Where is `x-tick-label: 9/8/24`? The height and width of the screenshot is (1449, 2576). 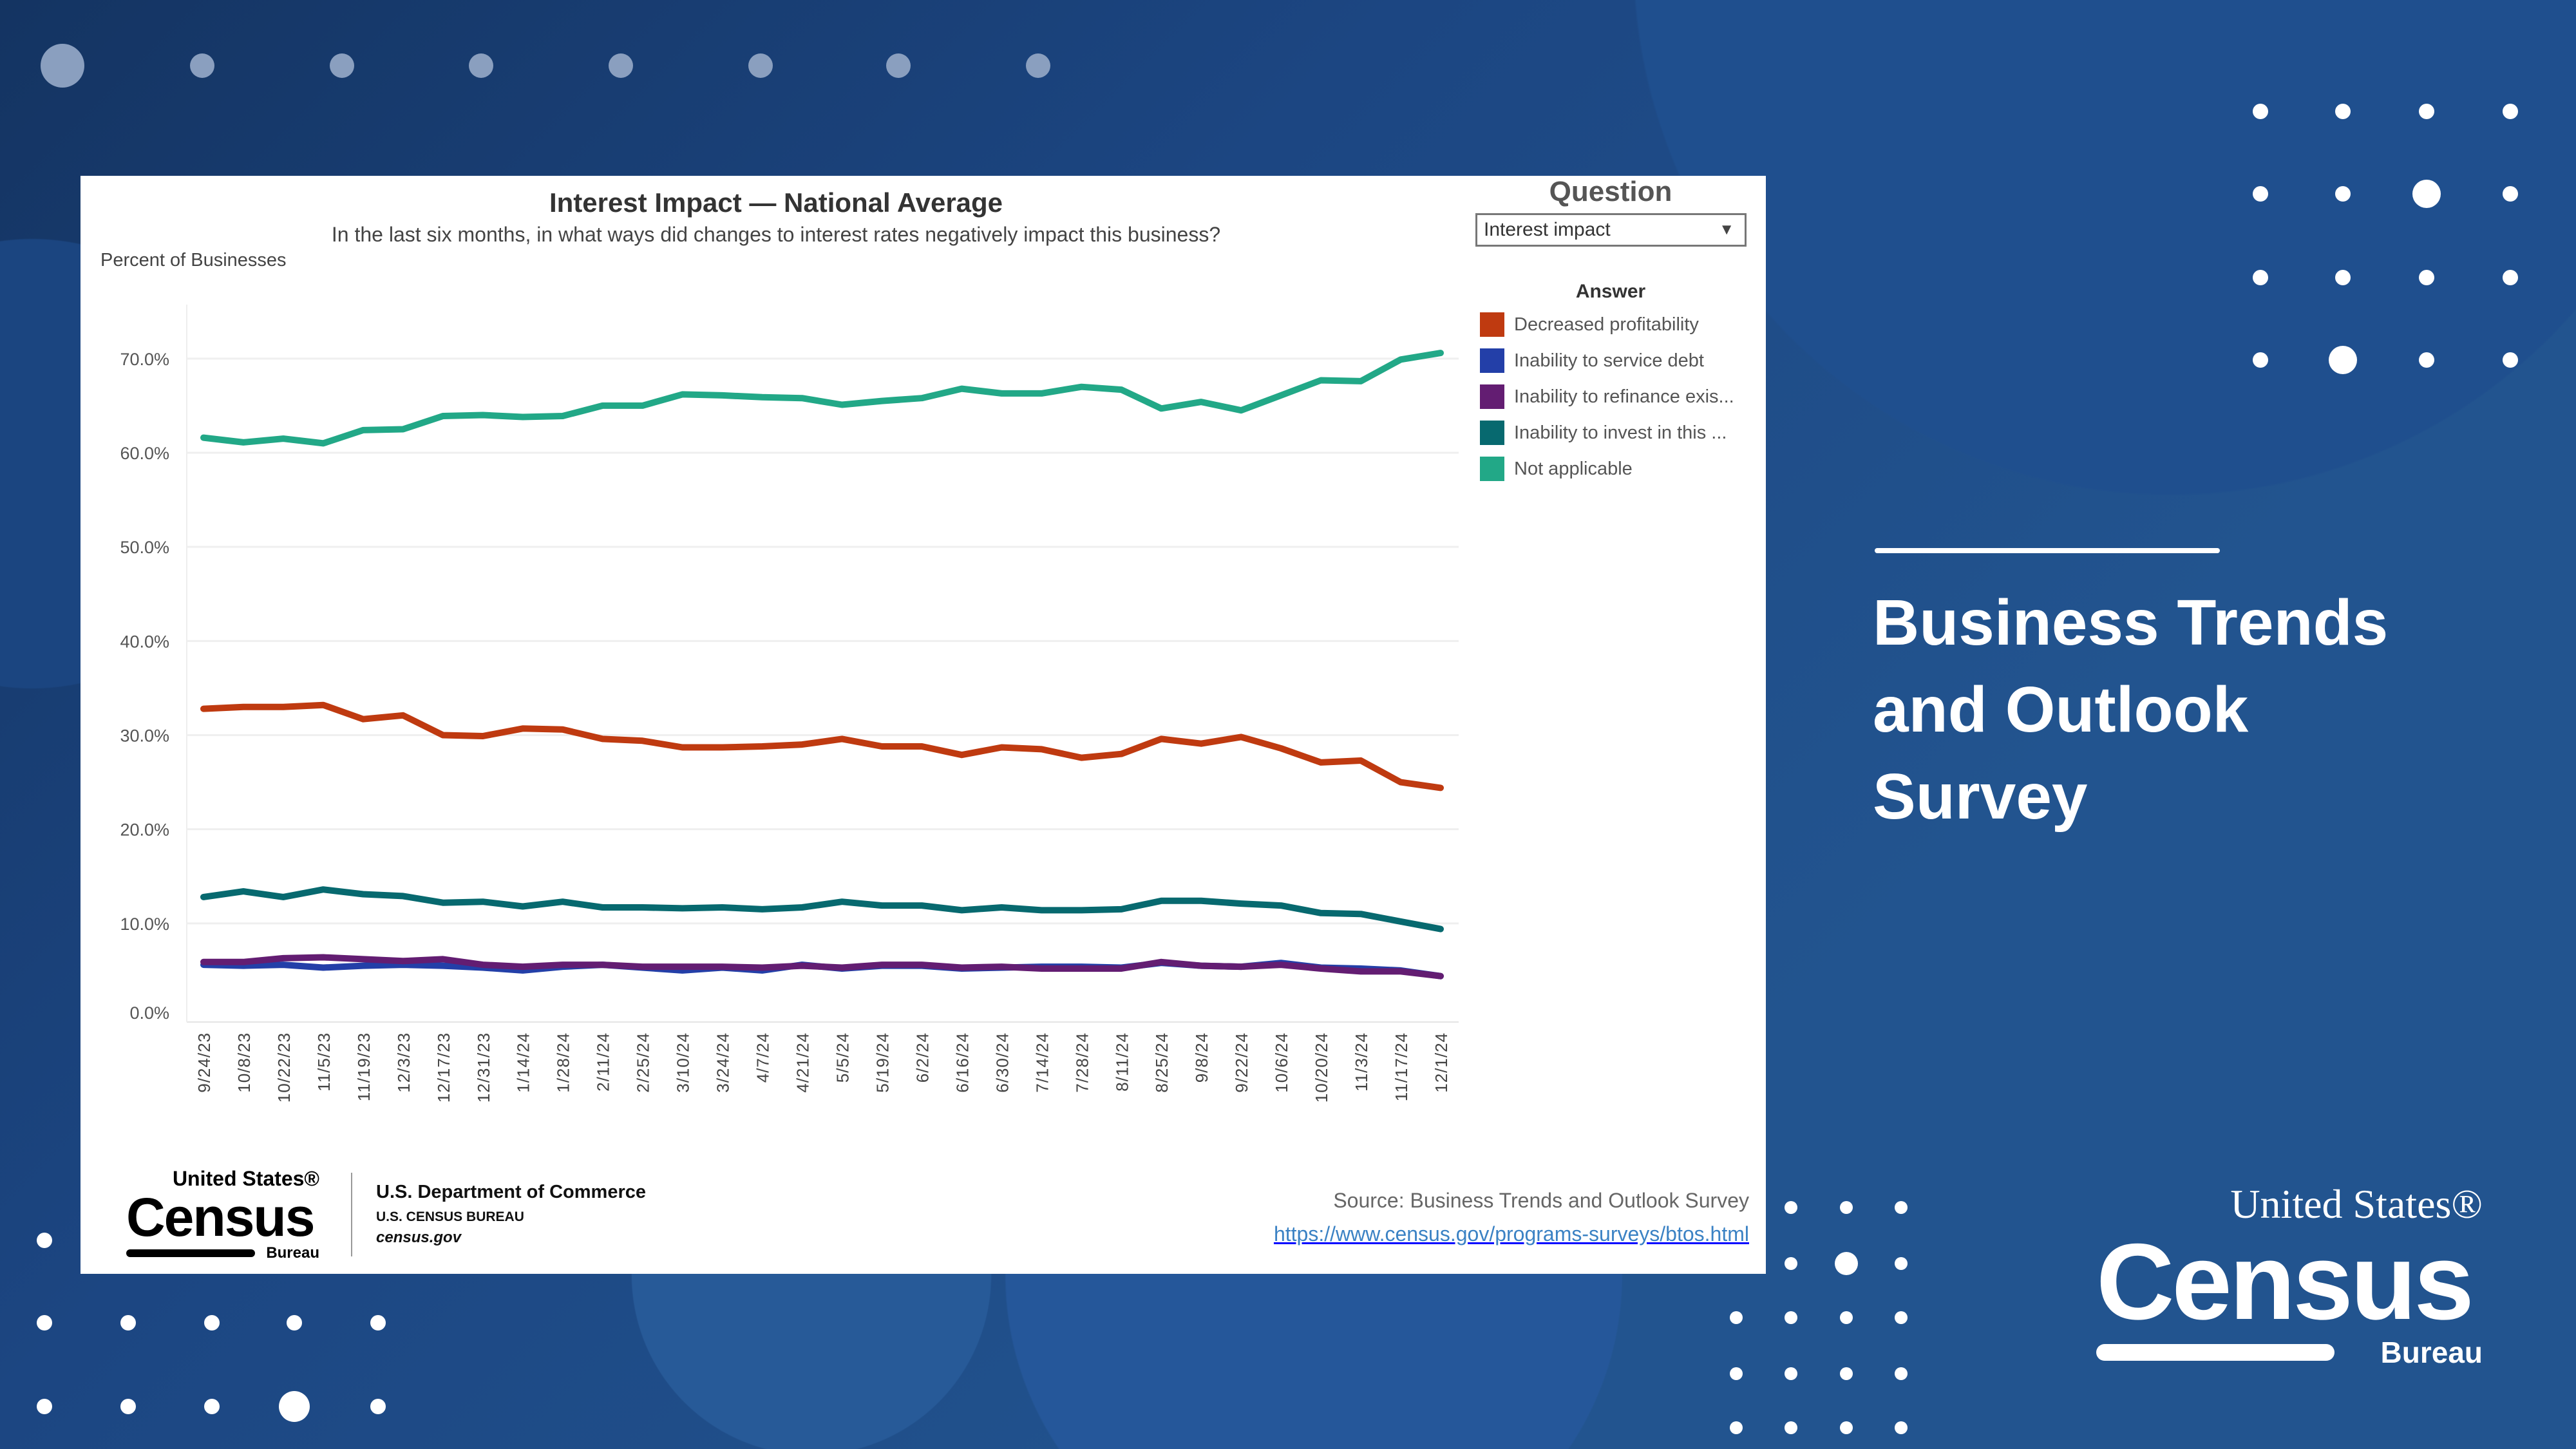 x-tick-label: 9/8/24 is located at coordinates (1201, 1058).